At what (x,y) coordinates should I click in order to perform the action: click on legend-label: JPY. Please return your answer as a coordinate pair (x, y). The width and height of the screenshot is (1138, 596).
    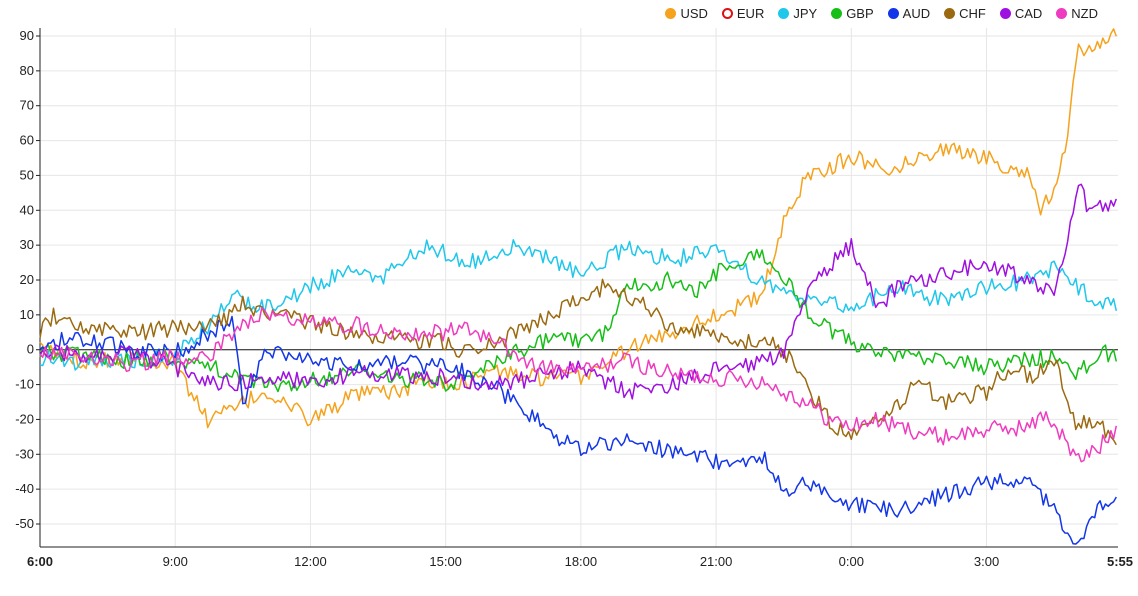
    Looking at the image, I should click on (805, 13).